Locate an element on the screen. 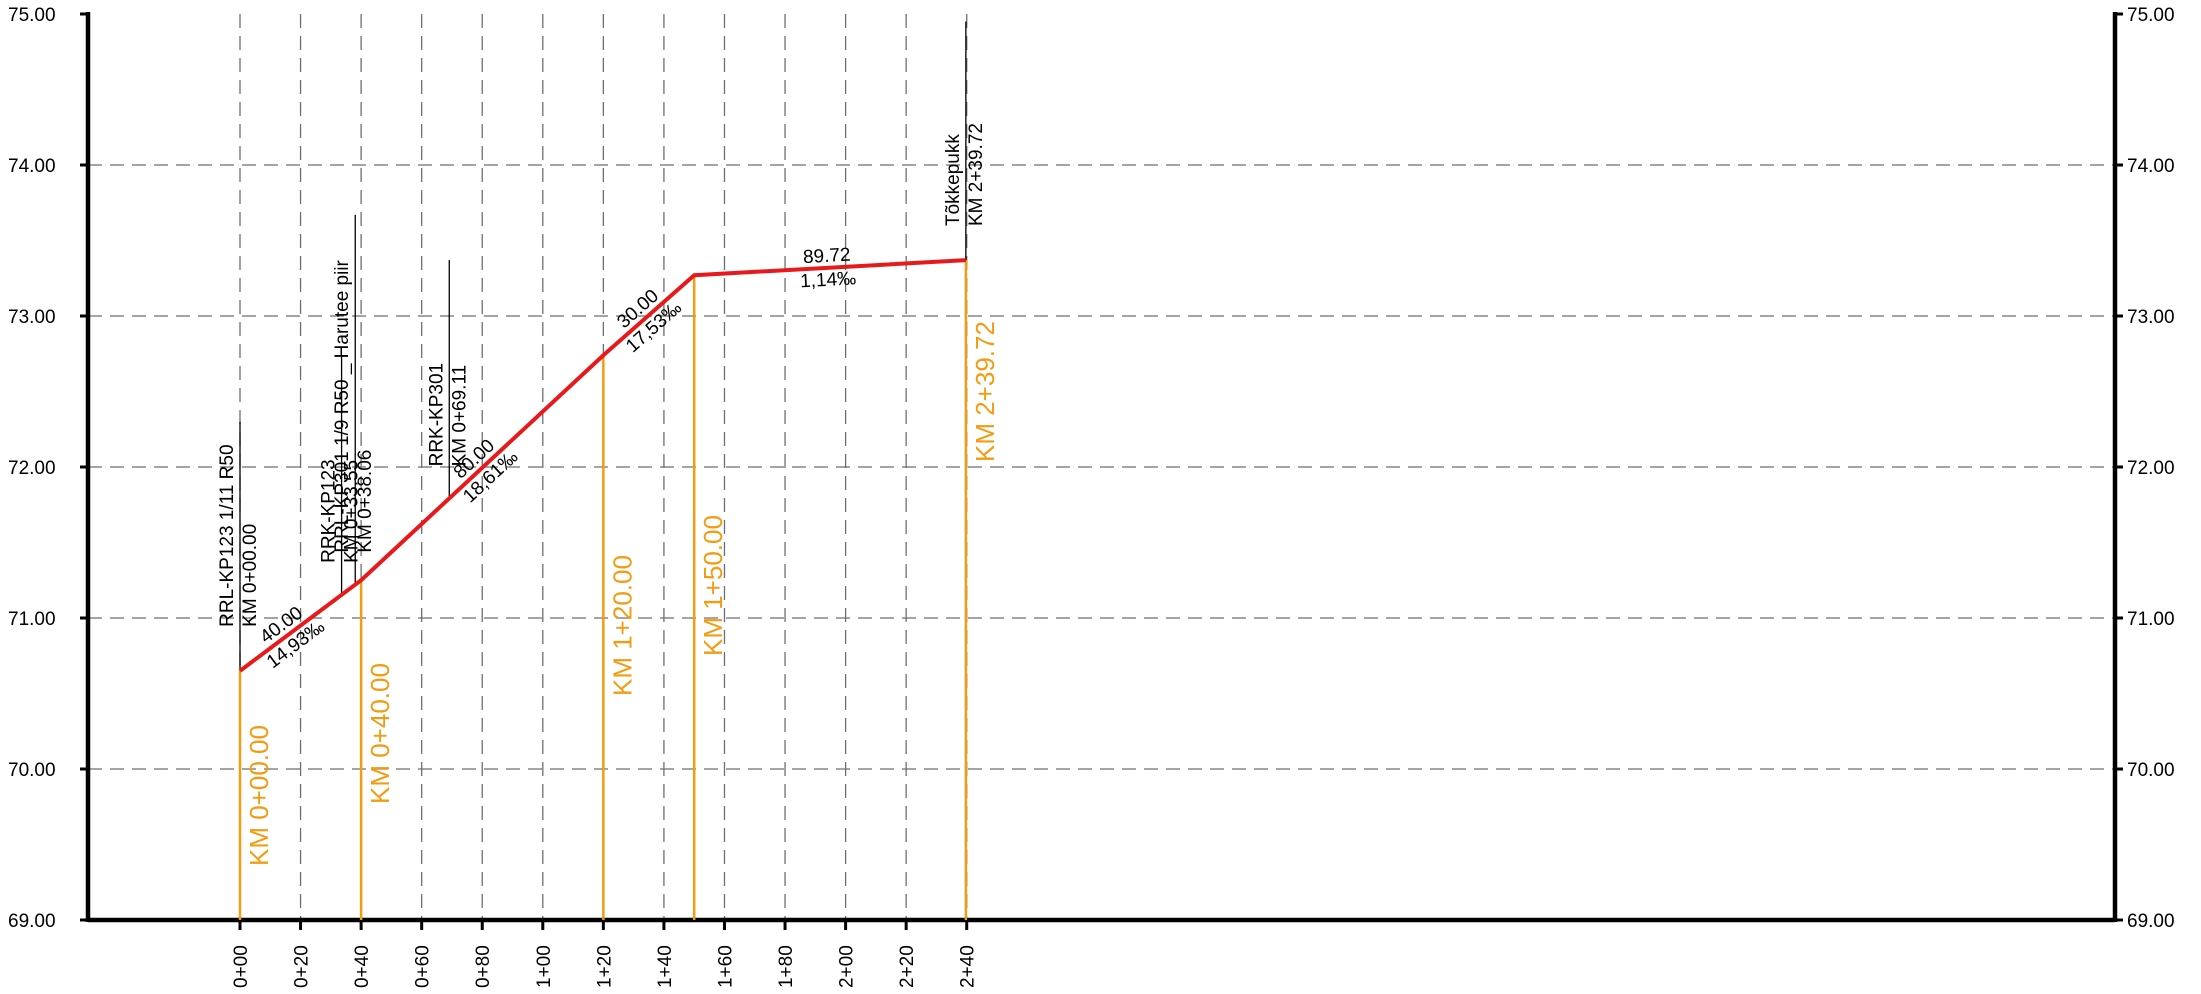  annotation-line1: RRK-KP123 is located at coordinates (329, 511).